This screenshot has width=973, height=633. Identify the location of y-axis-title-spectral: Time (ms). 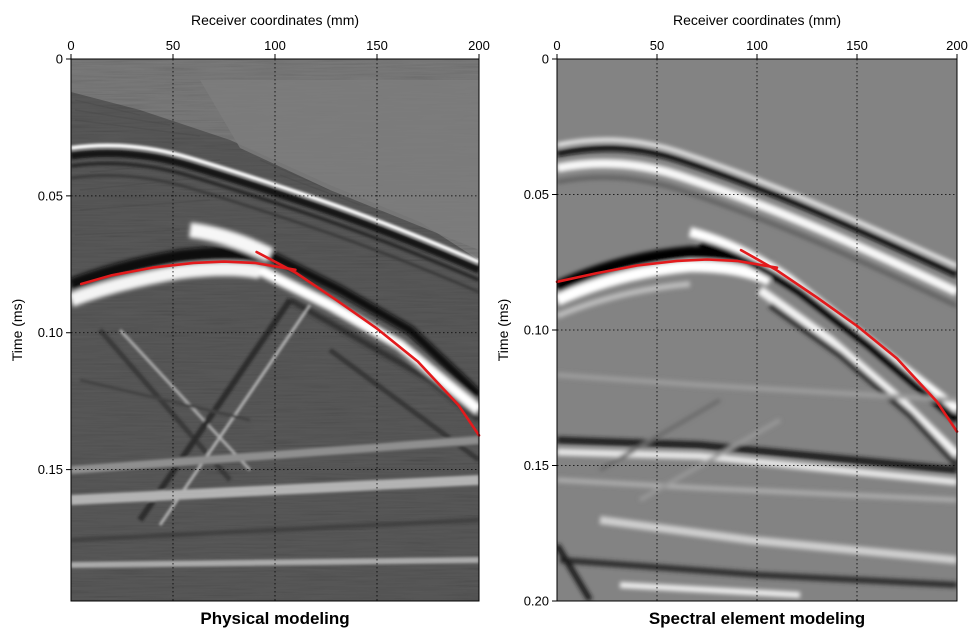
(503, 330).